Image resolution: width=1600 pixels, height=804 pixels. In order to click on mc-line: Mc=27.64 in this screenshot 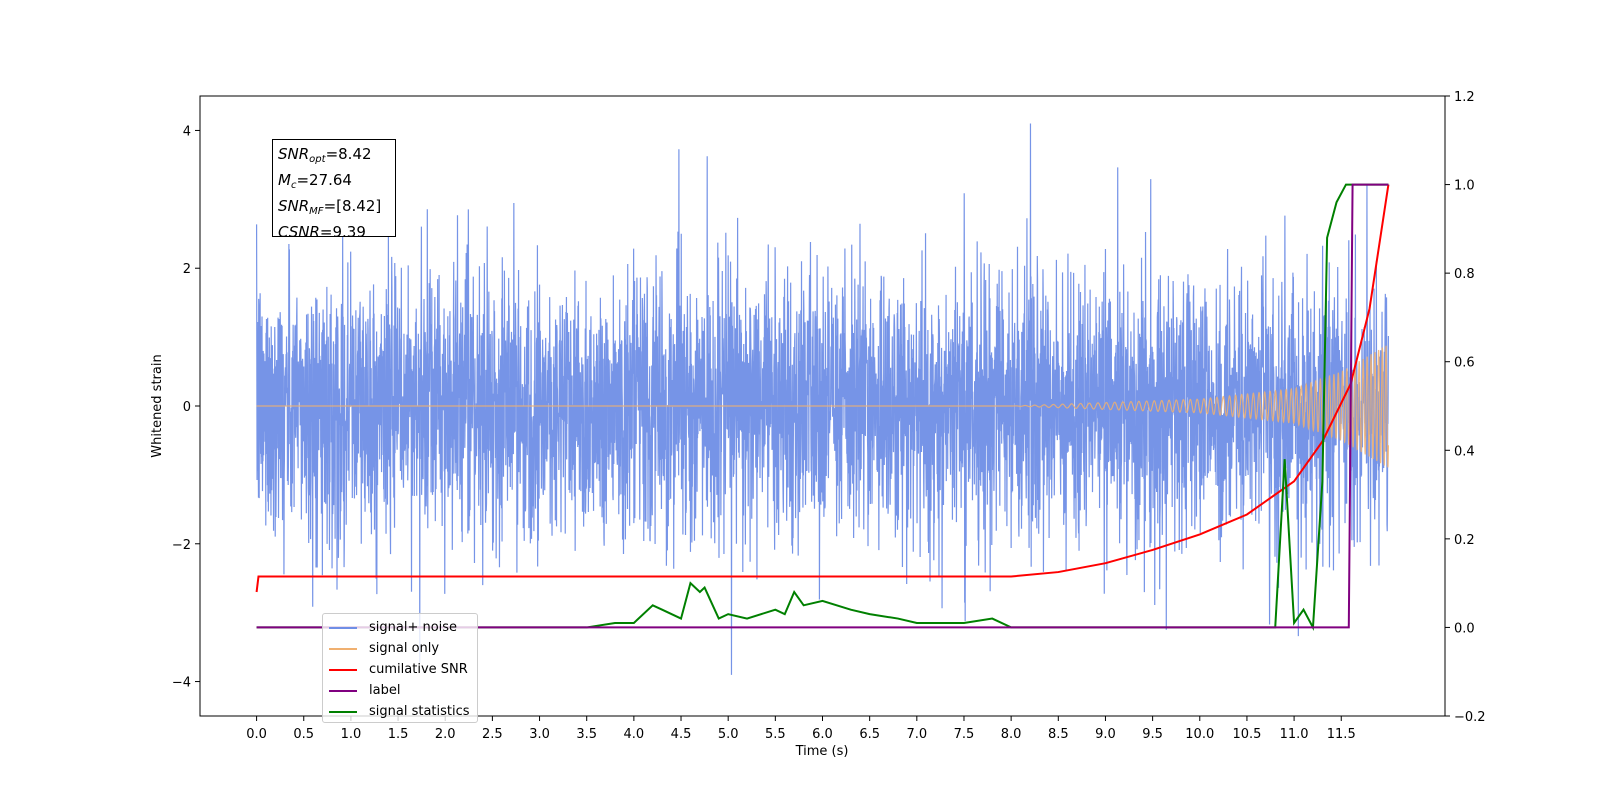, I will do `click(315, 181)`.